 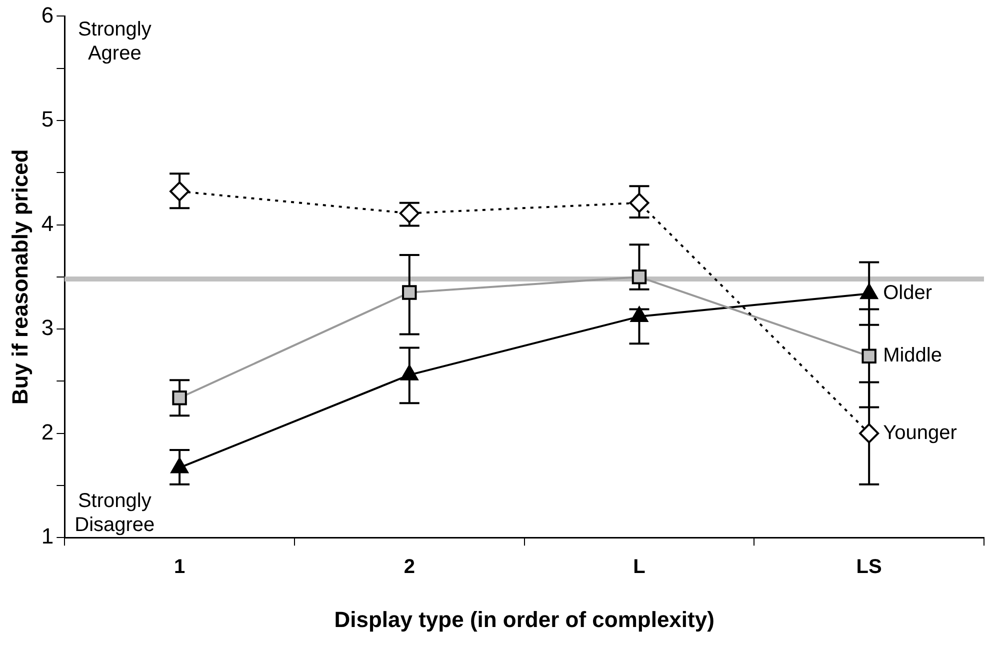 I want to click on y-tick-label: 1, so click(x=47, y=536).